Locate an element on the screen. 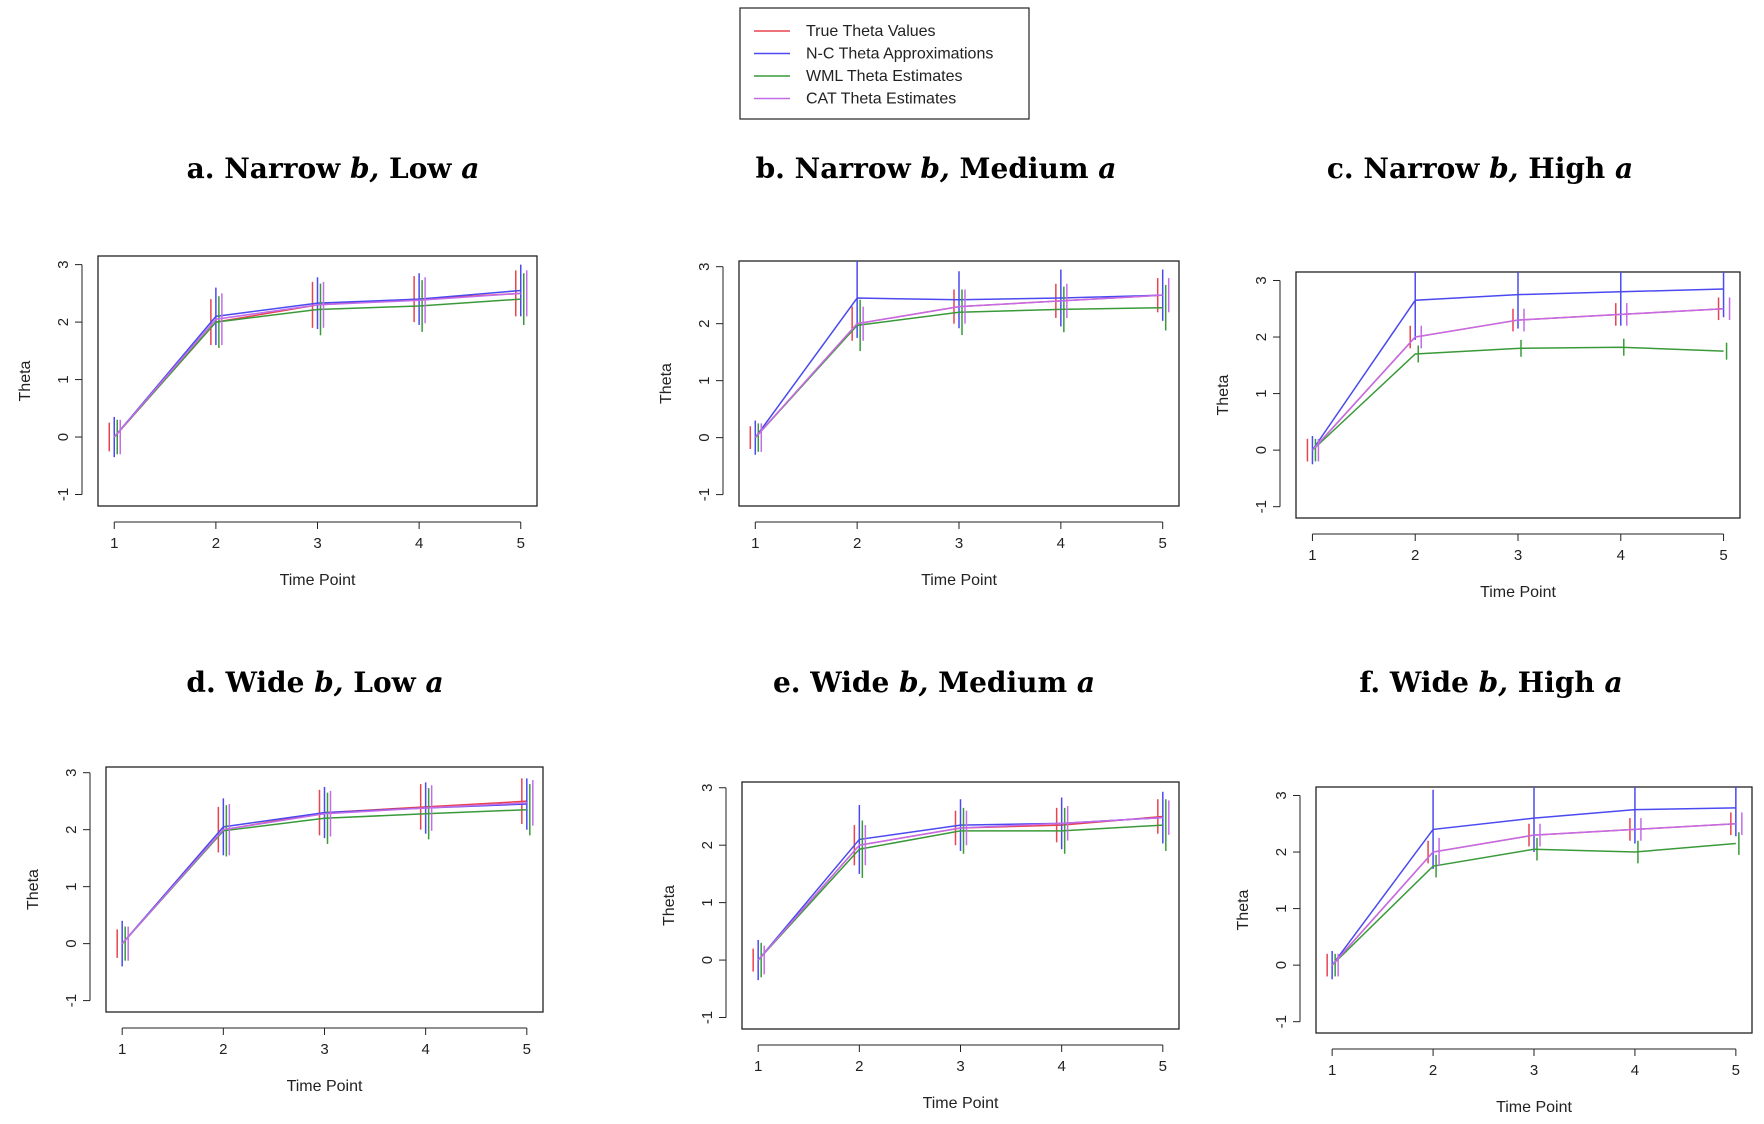 Image resolution: width=1764 pixels, height=1124 pixels. legend-label: N-C Theta Approximations is located at coordinates (899, 54).